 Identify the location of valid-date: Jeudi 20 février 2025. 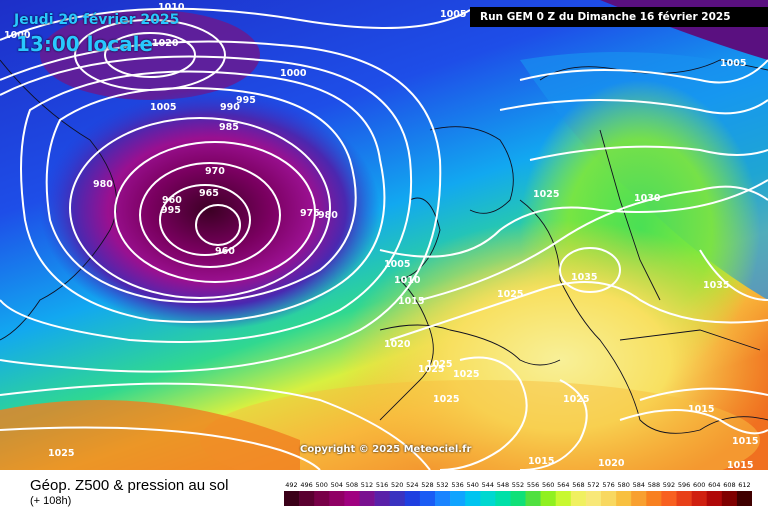
(97, 20).